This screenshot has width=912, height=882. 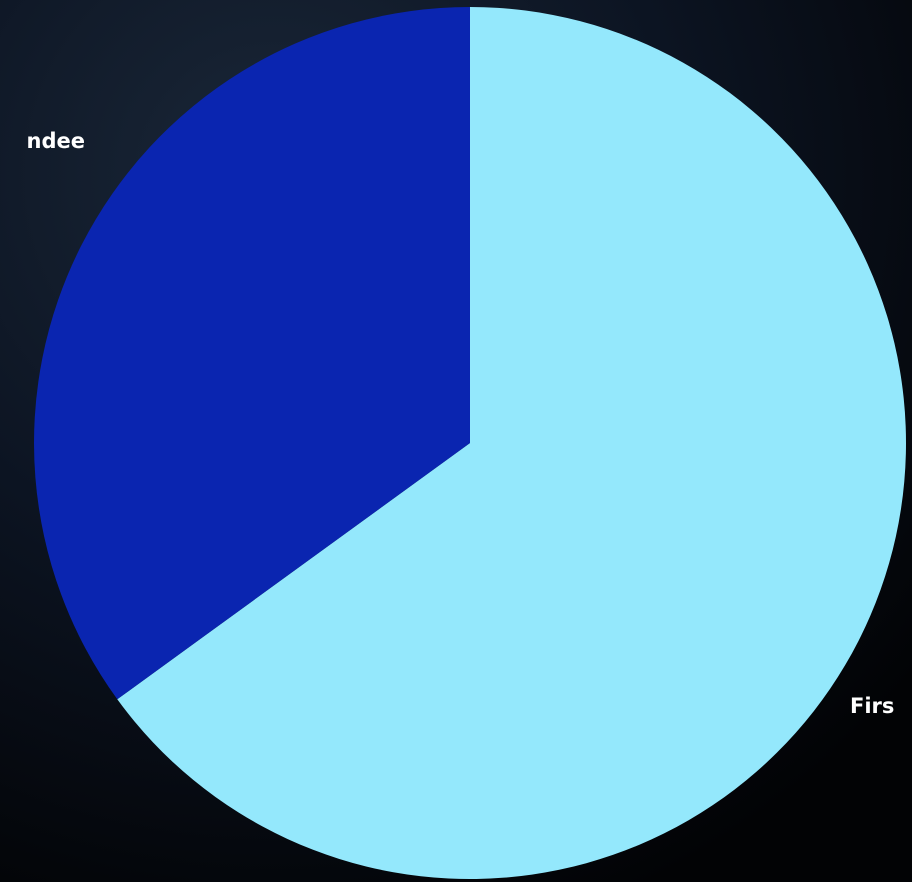 What do you see at coordinates (872, 706) in the screenshot?
I see `slice-label: Firs` at bounding box center [872, 706].